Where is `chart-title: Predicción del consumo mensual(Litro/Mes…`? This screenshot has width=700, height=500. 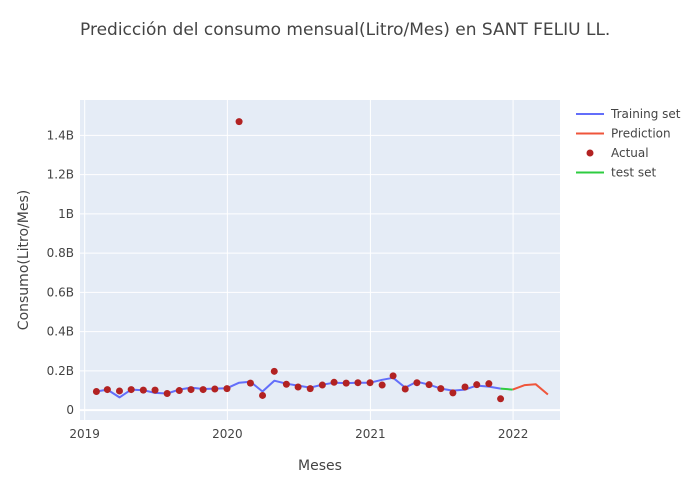
chart-title: Predicción del consumo mensual(Litro/Mes… is located at coordinates (345, 30).